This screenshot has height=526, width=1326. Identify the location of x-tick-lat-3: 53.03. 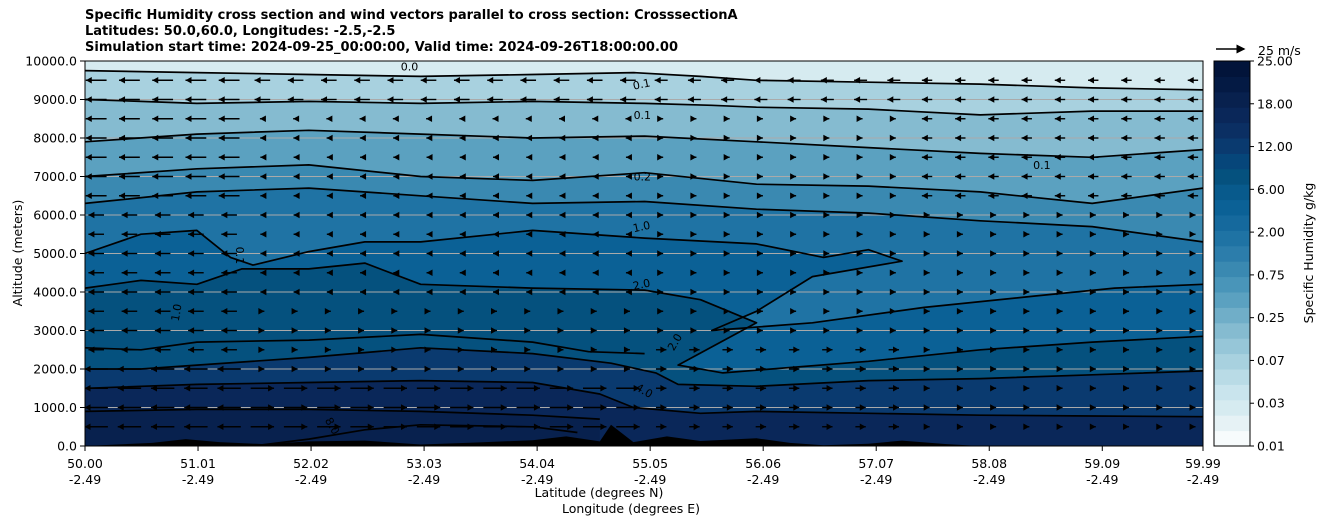
(424, 463).